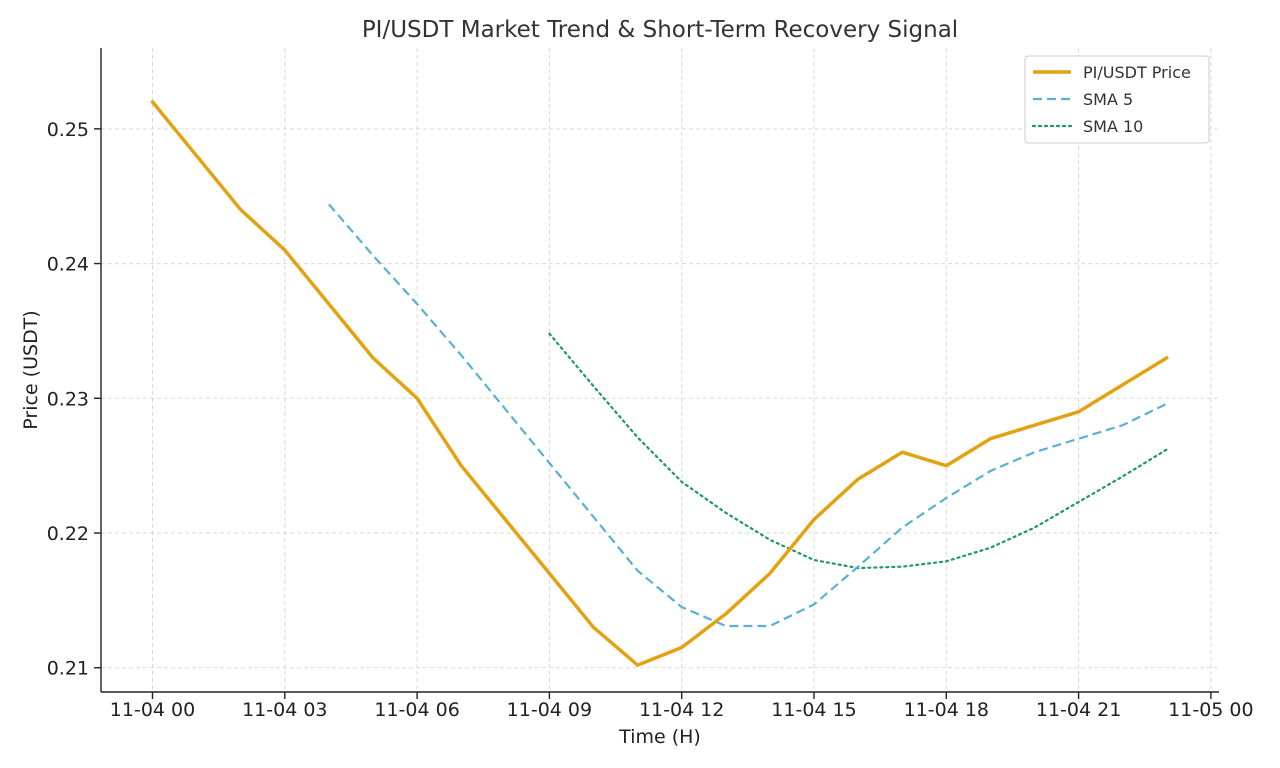 Image resolution: width=1280 pixels, height=768 pixels. Describe the element at coordinates (1108, 99) in the screenshot. I see `legend-label-sma5: SMA 5` at that location.